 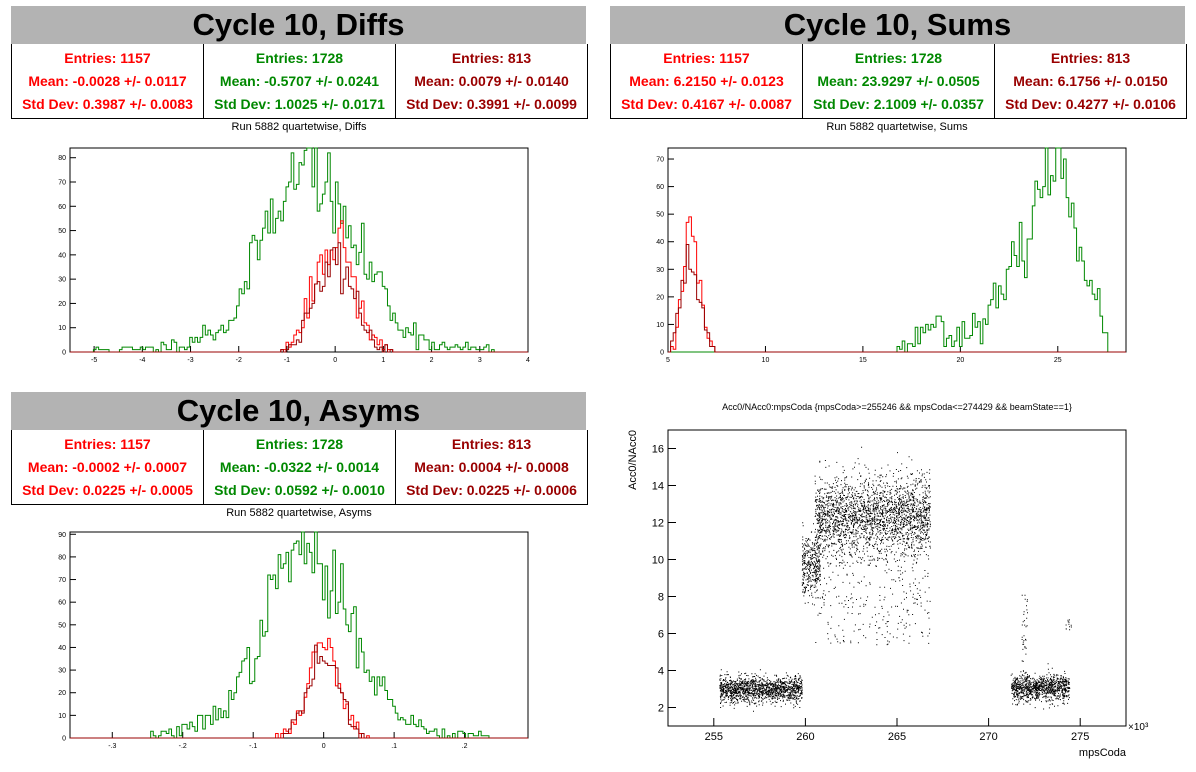 What do you see at coordinates (107, 57) in the screenshot?
I see `stat-entries: Entries: 1157` at bounding box center [107, 57].